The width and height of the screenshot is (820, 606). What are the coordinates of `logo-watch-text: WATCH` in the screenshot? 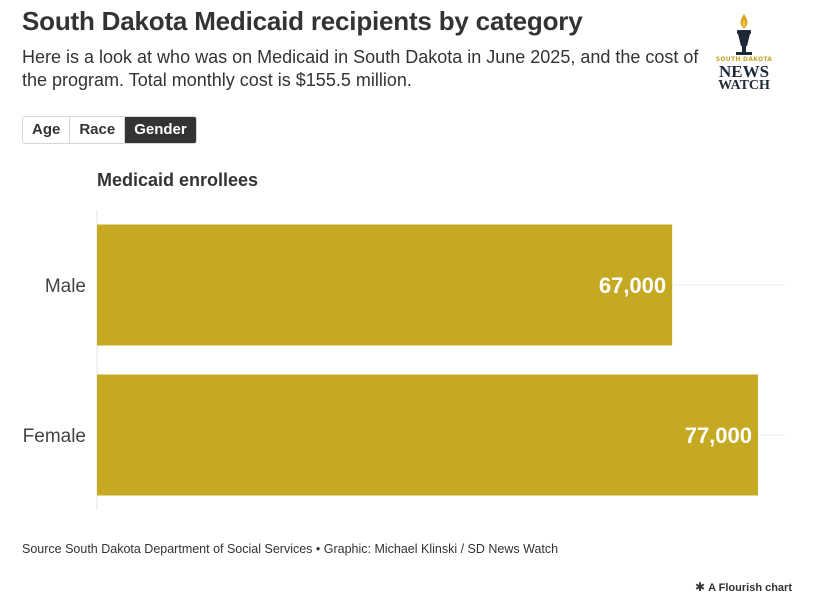 It's located at (744, 85).